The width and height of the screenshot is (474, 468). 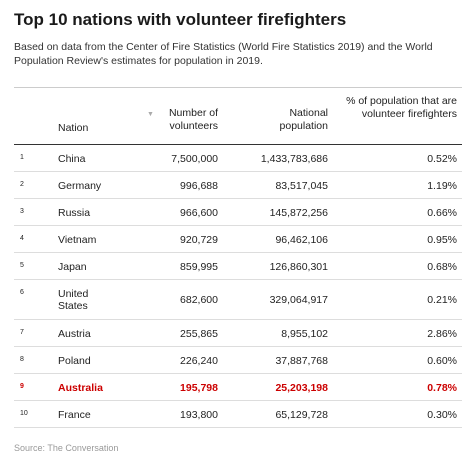 I want to click on population-cell: 1,433,783,686, so click(x=294, y=159).